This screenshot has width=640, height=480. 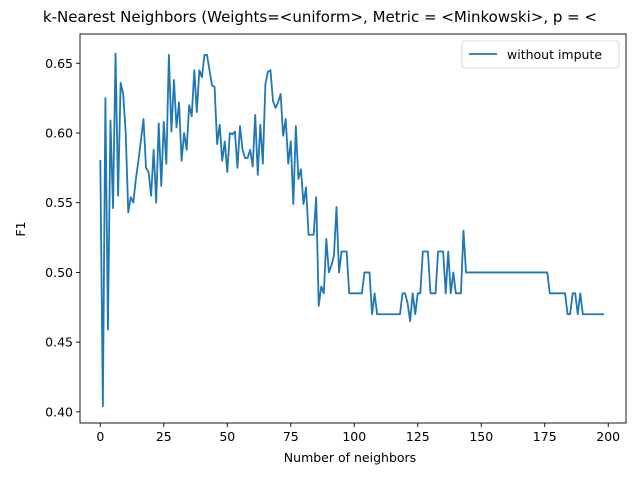 I want to click on x-tick-label: 100, so click(x=354, y=436).